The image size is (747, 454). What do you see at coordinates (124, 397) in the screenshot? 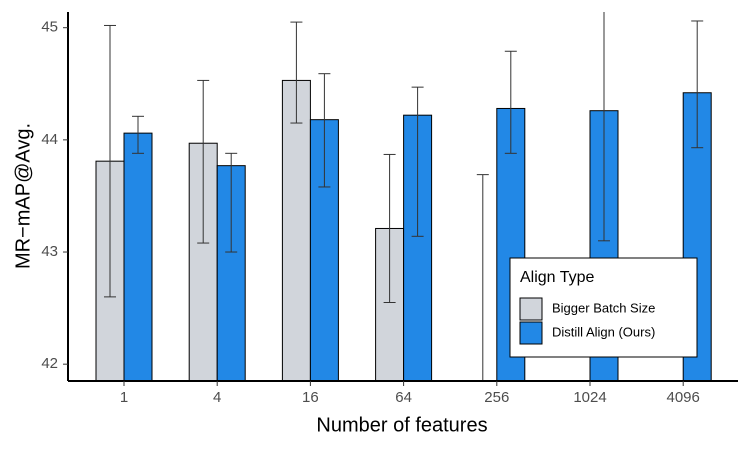
I see `x-tick-label: 1` at bounding box center [124, 397].